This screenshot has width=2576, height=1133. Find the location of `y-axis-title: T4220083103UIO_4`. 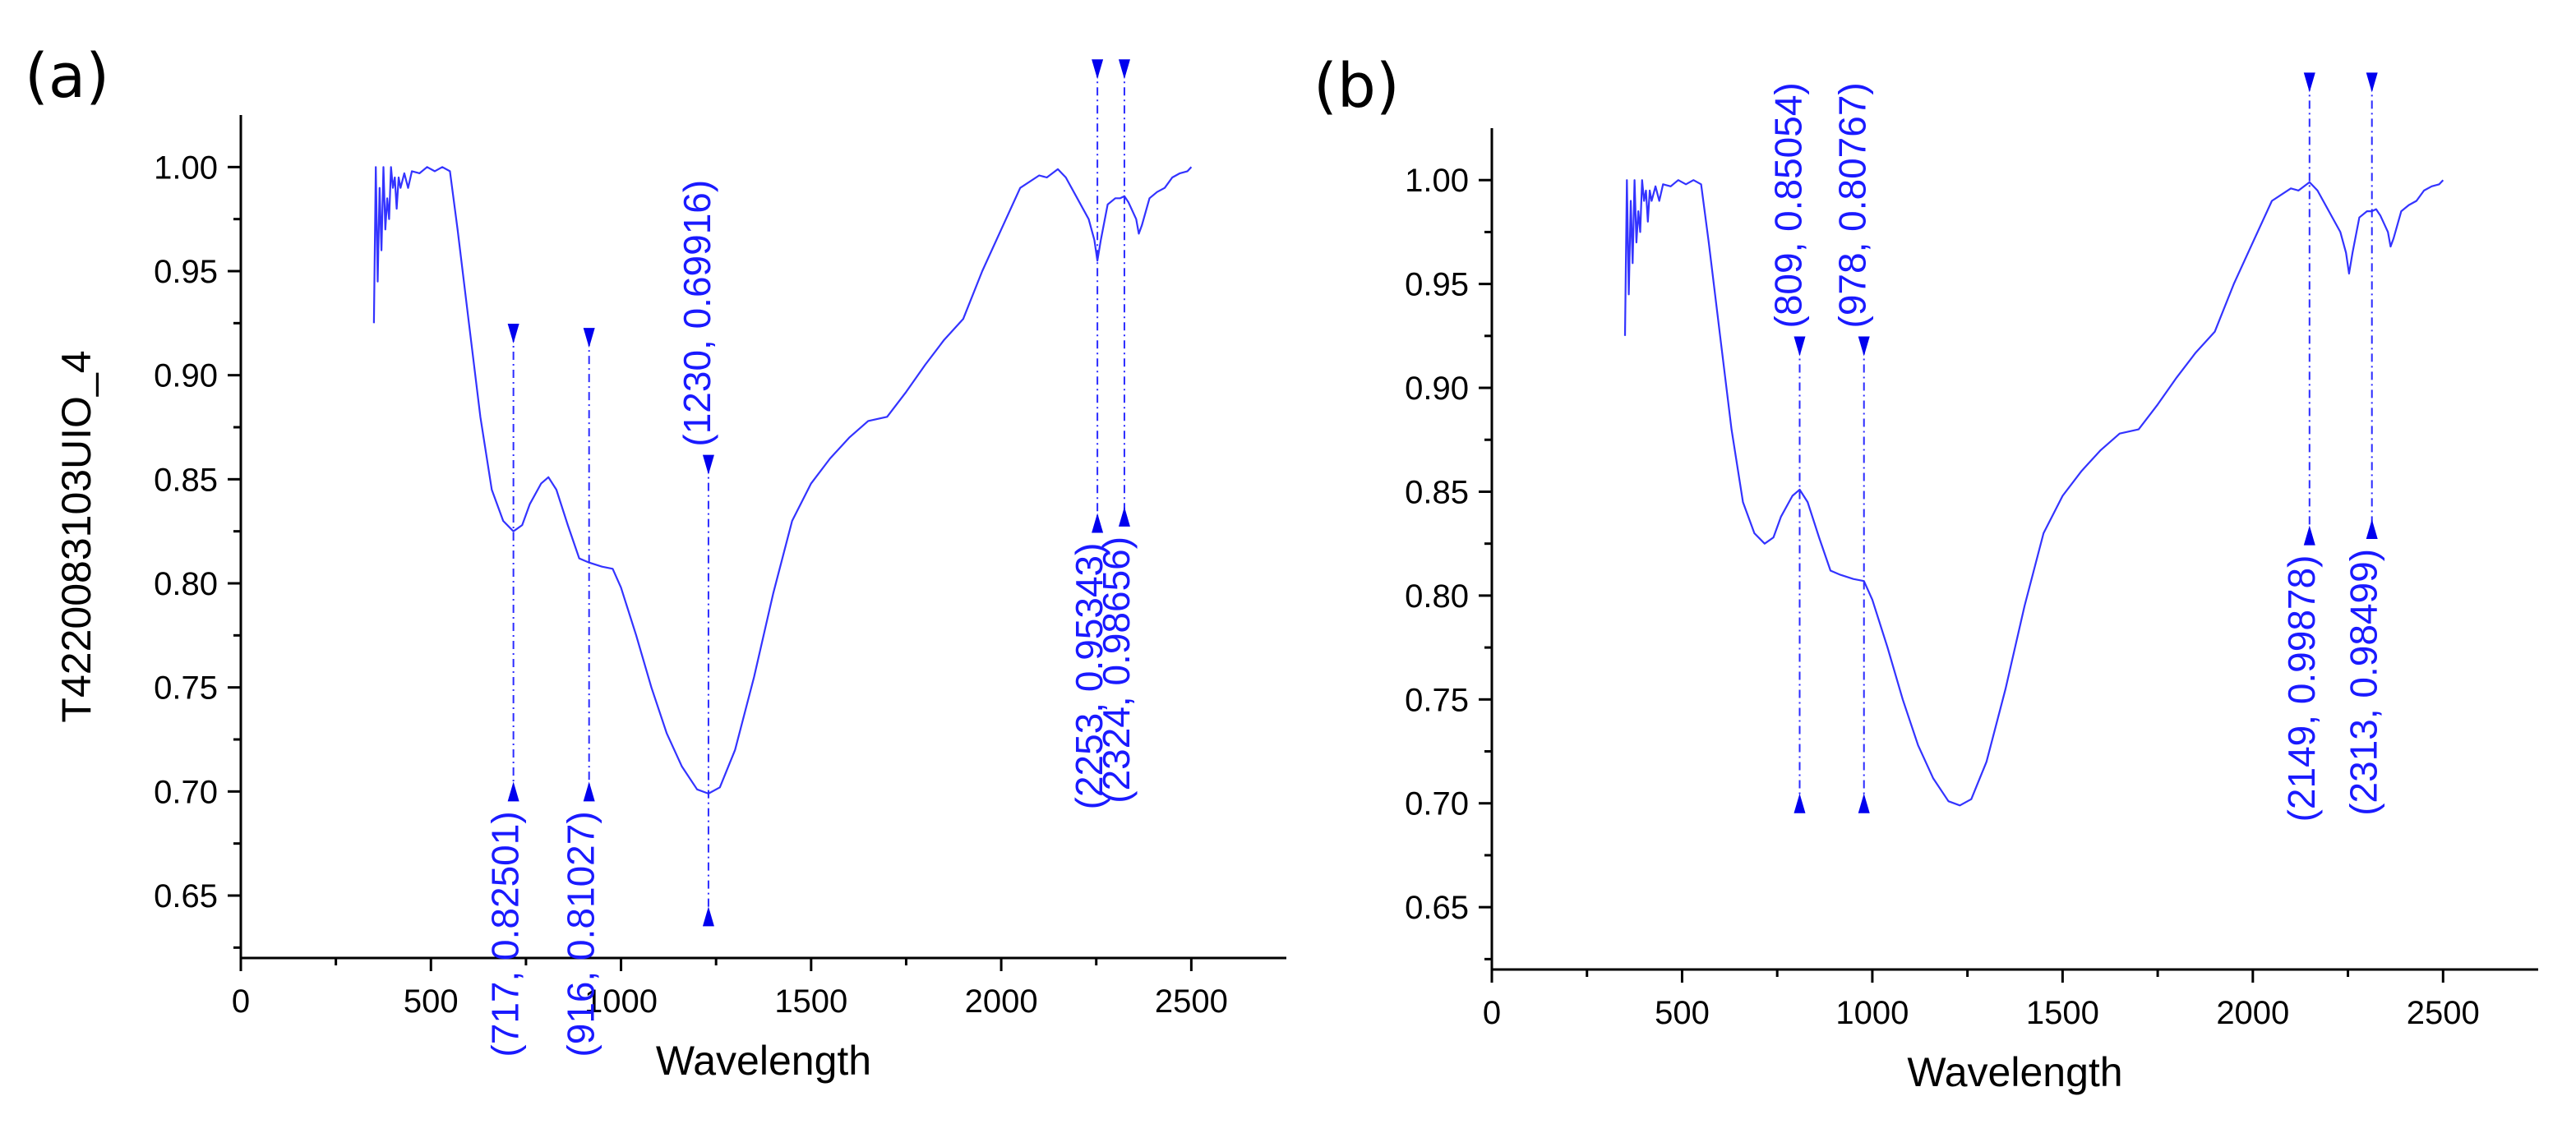

y-axis-title: T4220083103UIO_4 is located at coordinates (76, 536).